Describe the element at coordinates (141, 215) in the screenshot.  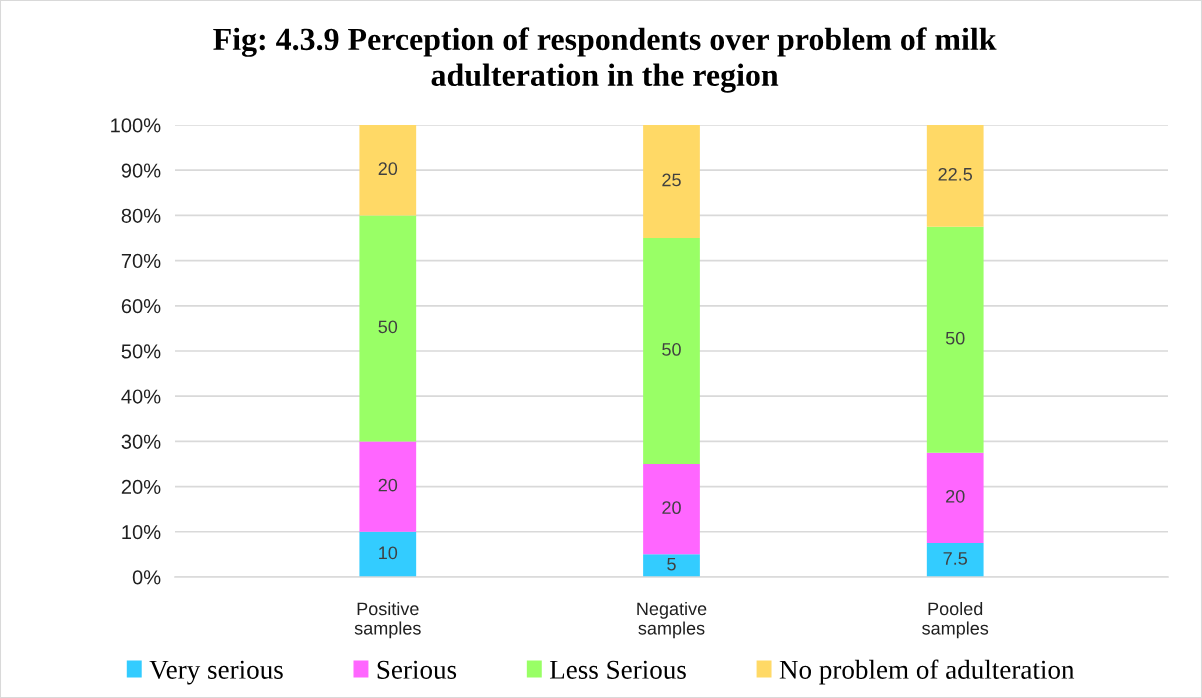
I see `y-tick-label: 80%` at that location.